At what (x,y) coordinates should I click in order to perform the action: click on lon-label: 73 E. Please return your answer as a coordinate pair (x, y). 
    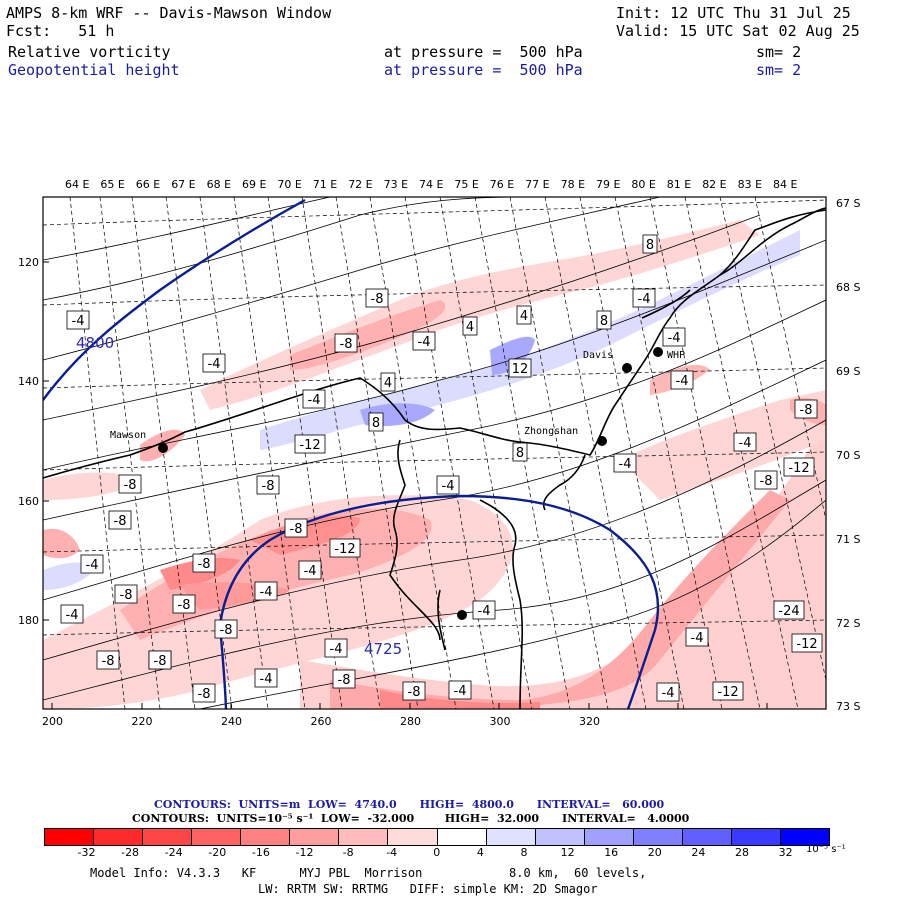
    Looking at the image, I should click on (396, 184).